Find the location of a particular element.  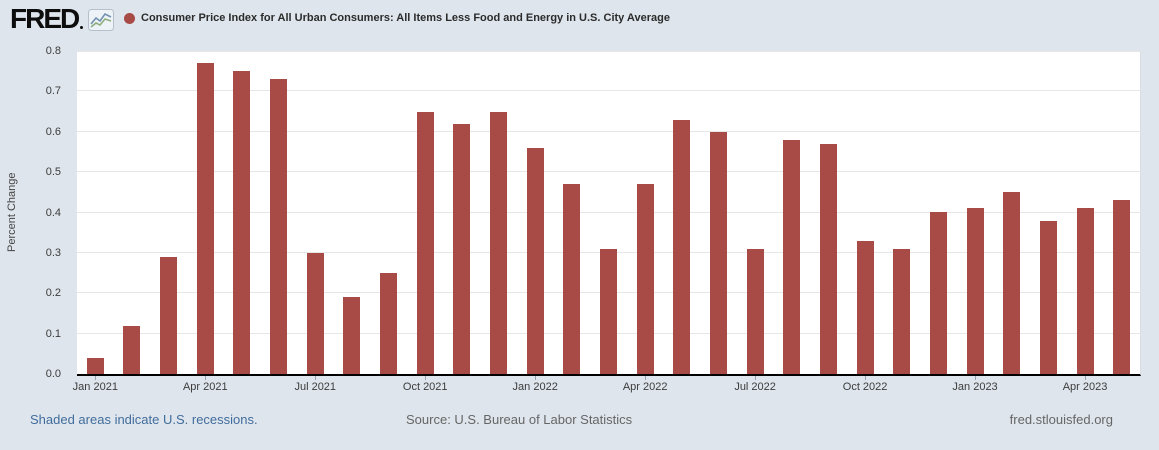

sparkline-chart-icon is located at coordinates (101, 20).